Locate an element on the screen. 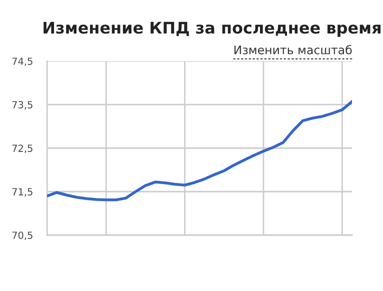  y-tick-label: 73,5 is located at coordinates (22, 105).